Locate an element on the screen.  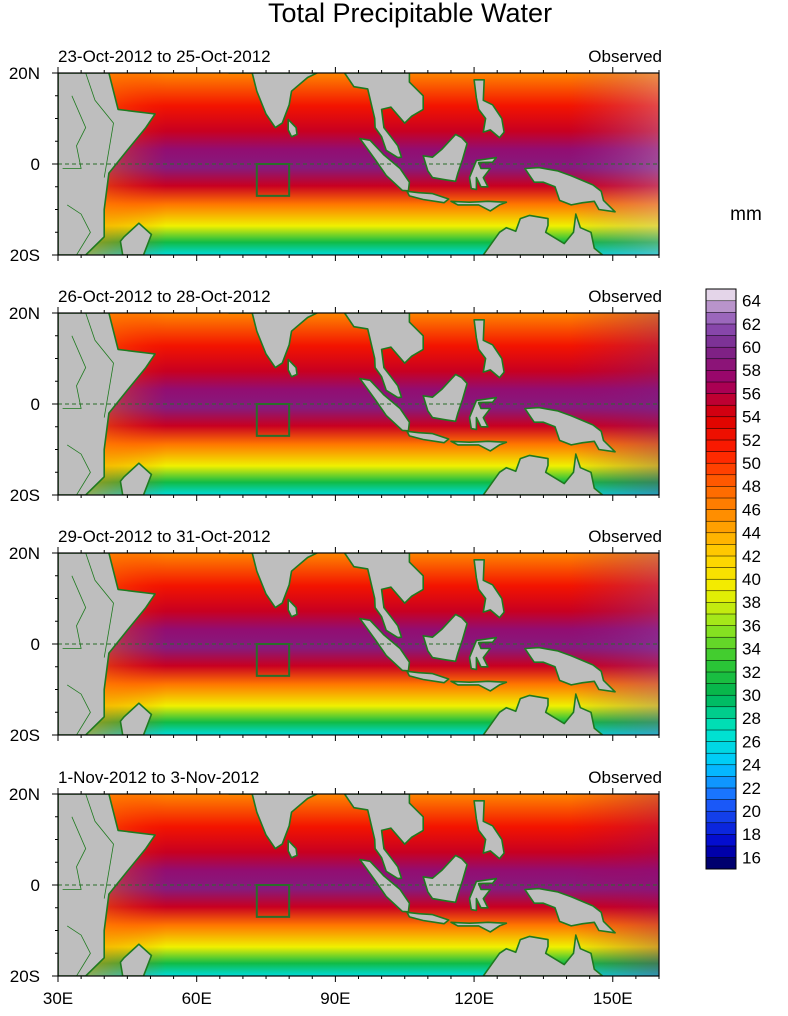
colorbar-tick-label: 20 is located at coordinates (751, 811).